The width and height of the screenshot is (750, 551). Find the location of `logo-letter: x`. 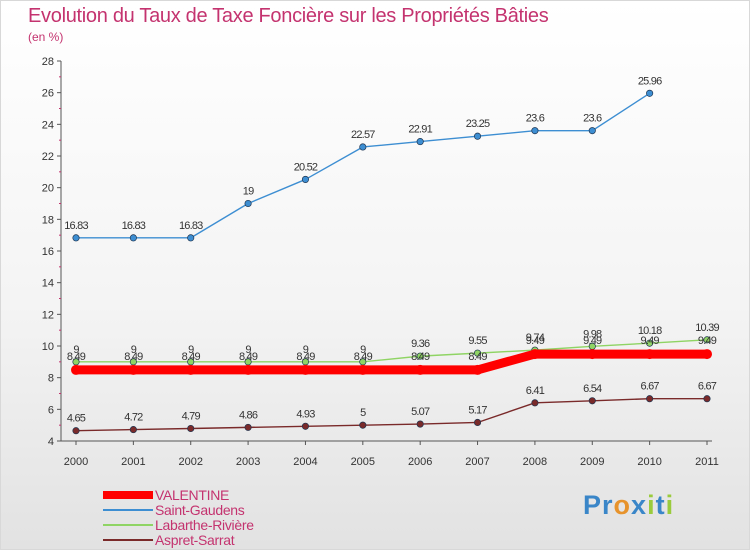

logo-letter: x is located at coordinates (639, 505).